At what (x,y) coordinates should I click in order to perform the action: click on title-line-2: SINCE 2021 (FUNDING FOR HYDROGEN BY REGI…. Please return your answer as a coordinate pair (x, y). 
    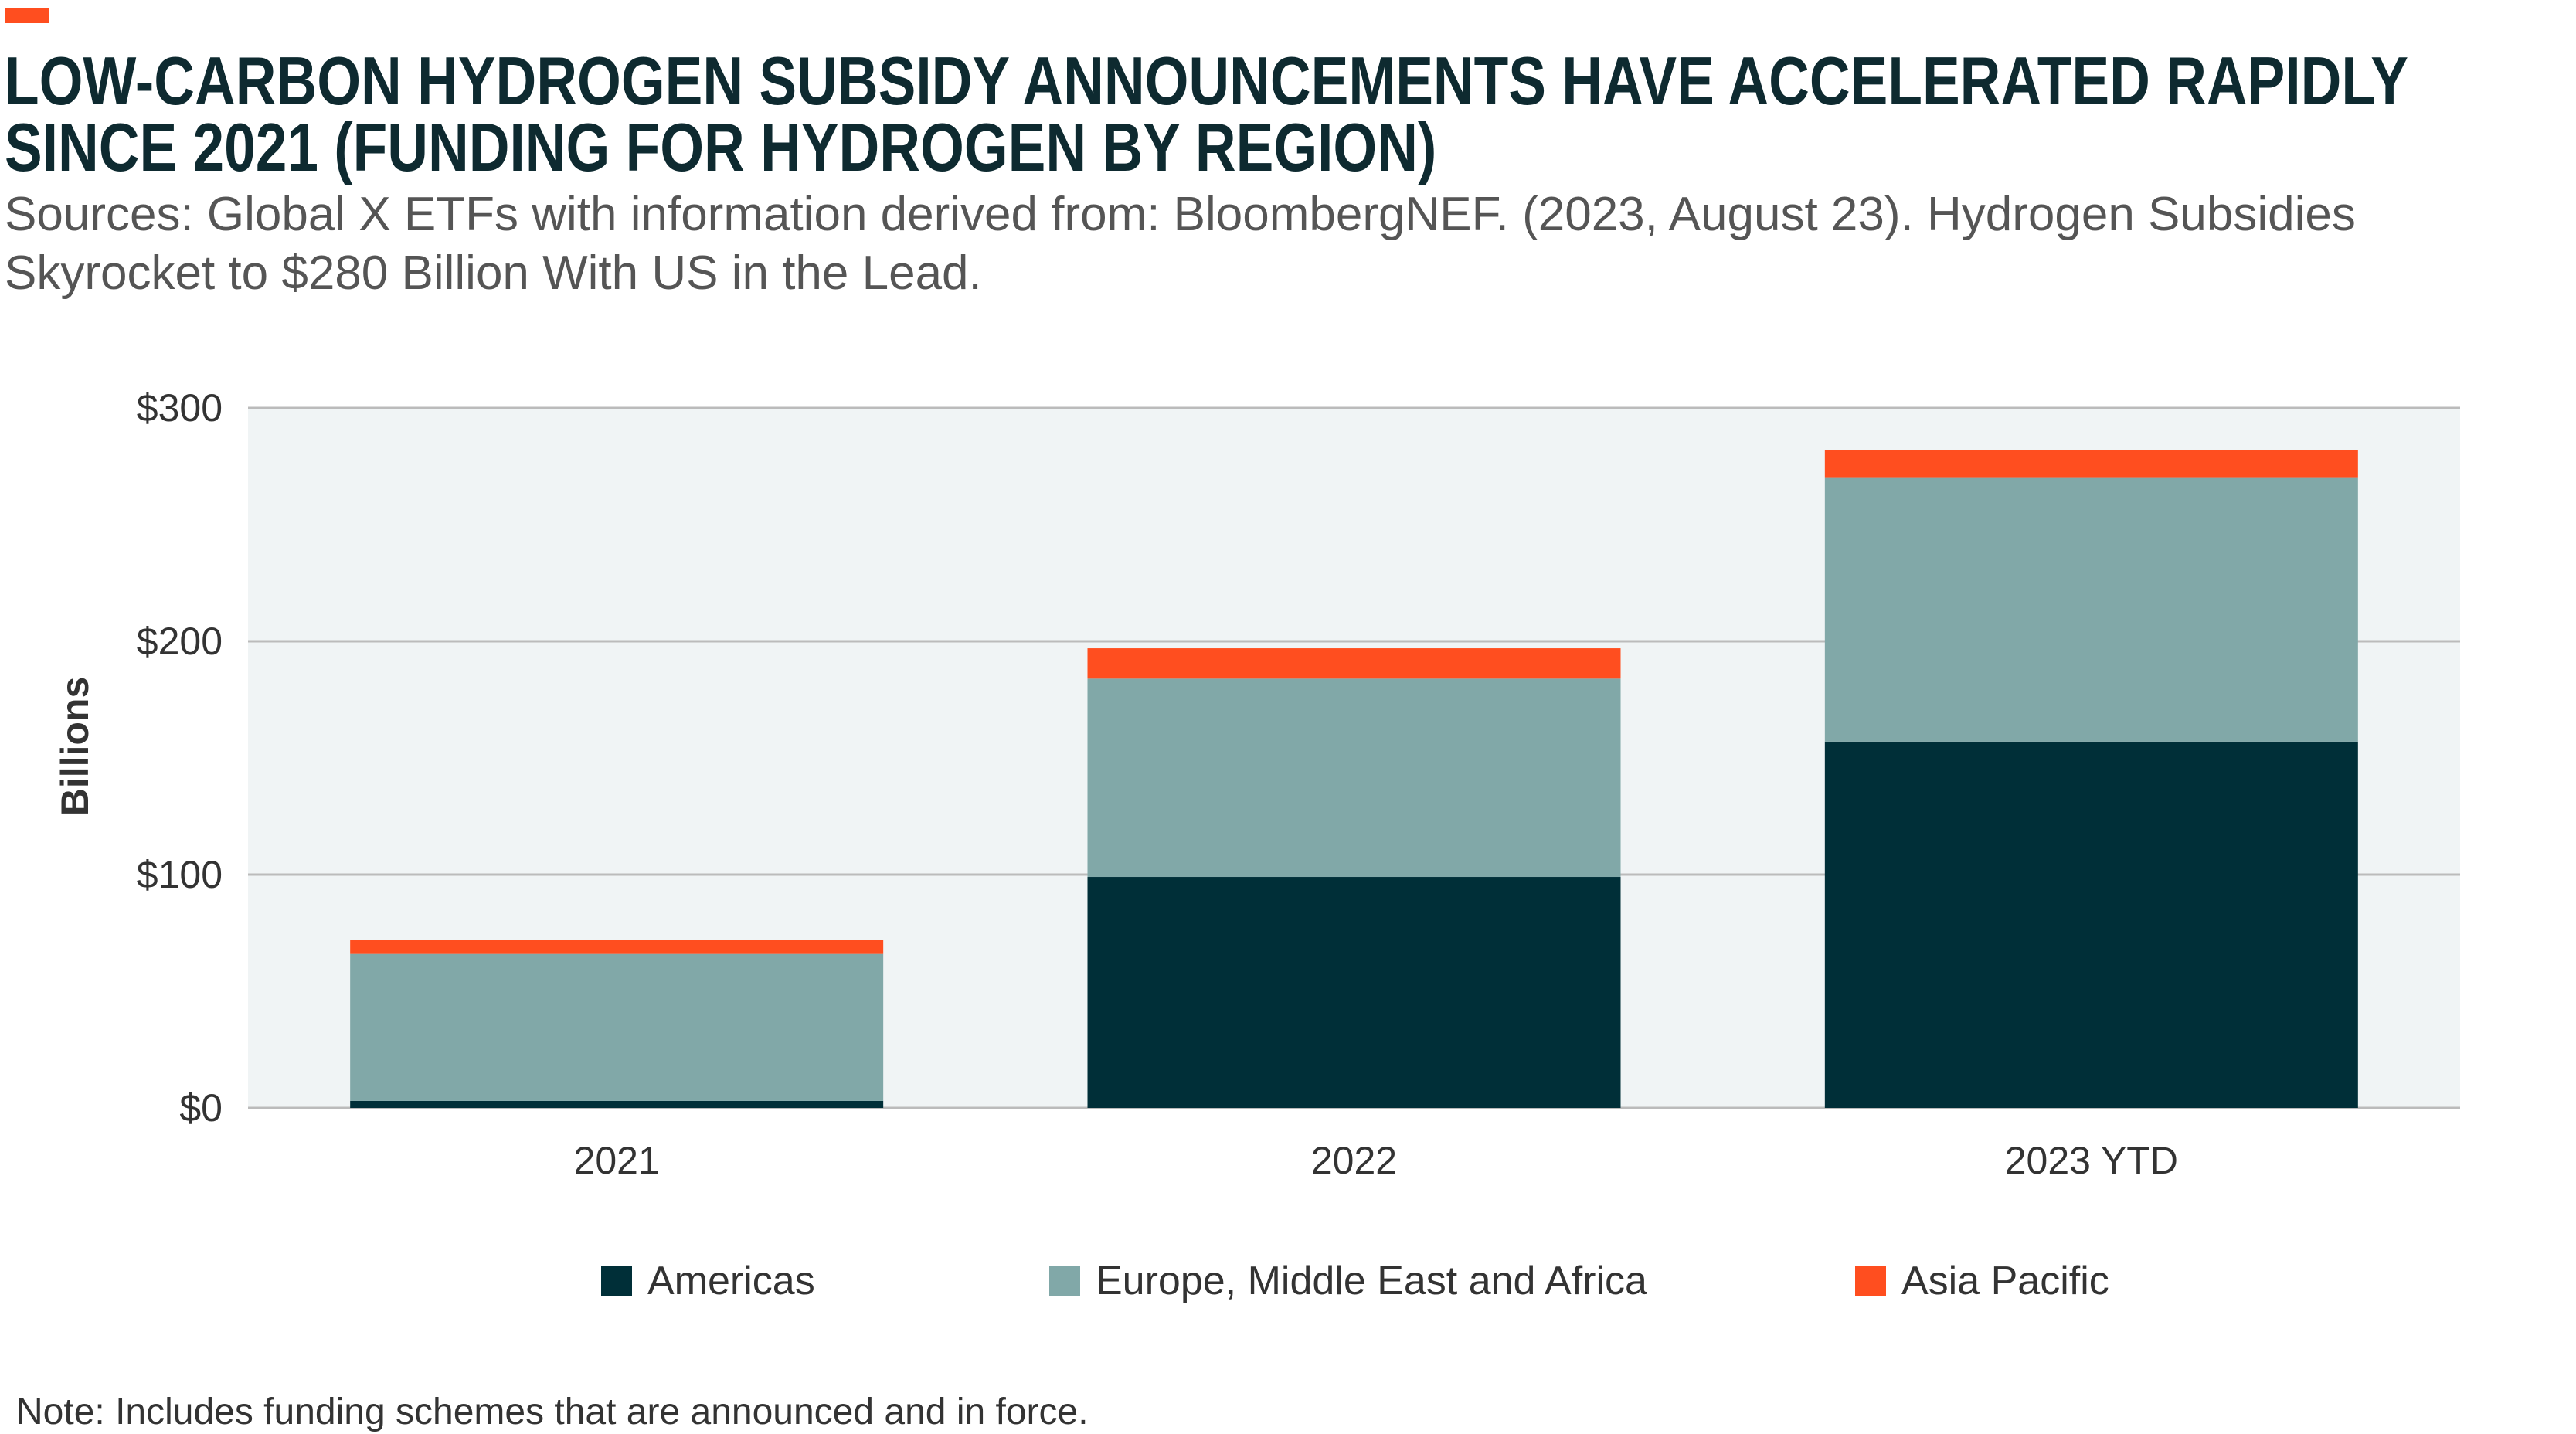
    Looking at the image, I should click on (721, 147).